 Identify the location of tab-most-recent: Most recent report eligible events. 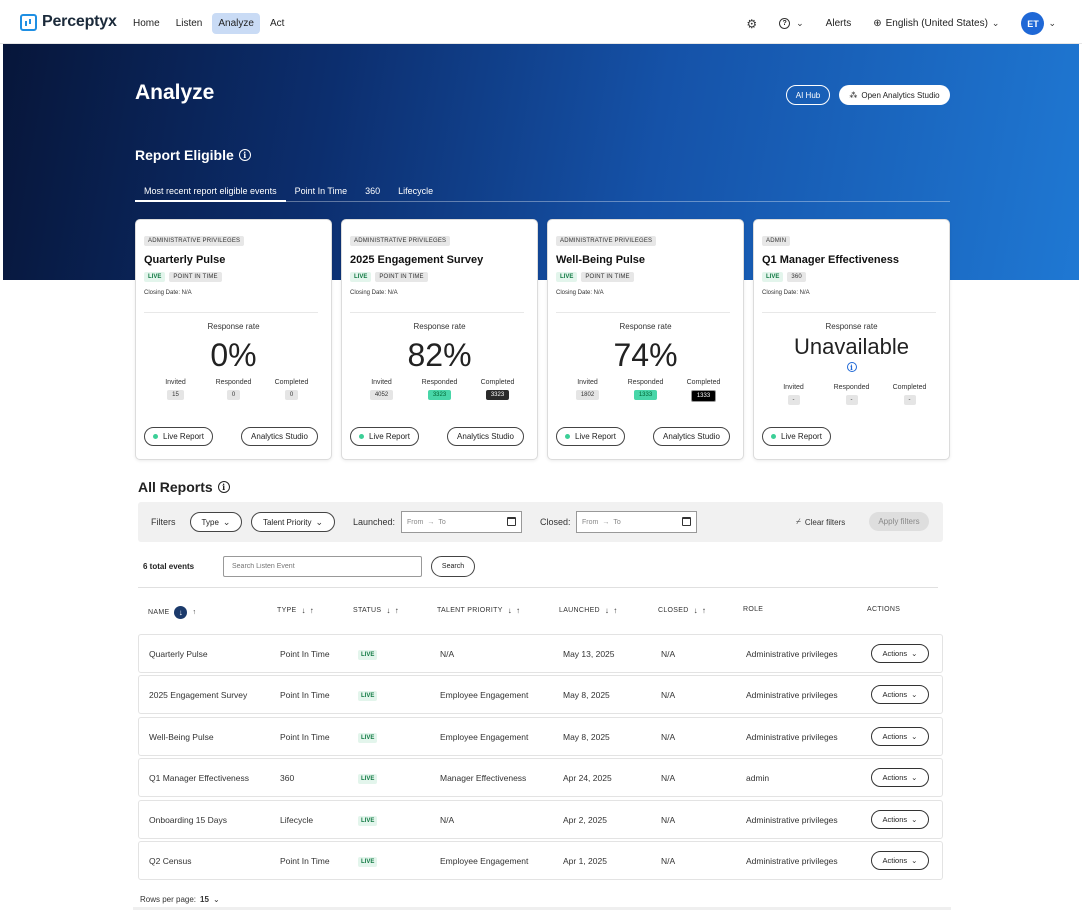
(210, 192).